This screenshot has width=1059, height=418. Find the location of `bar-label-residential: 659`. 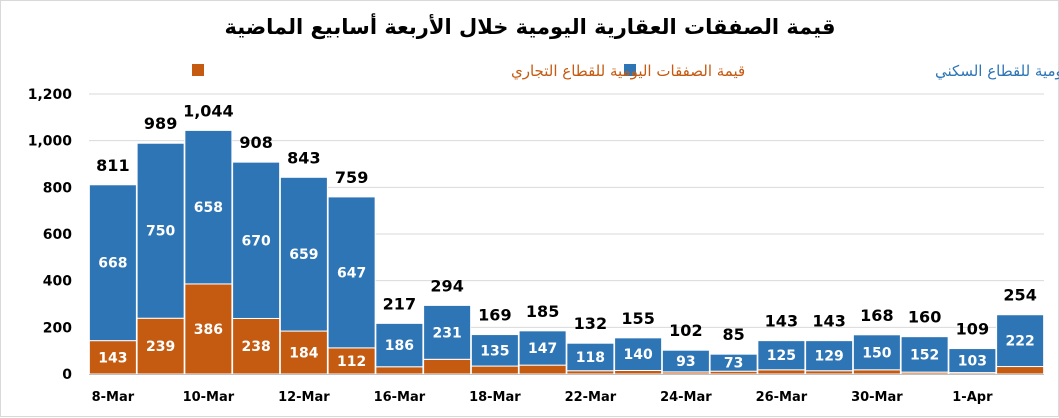

bar-label-residential: 659 is located at coordinates (303, 255).